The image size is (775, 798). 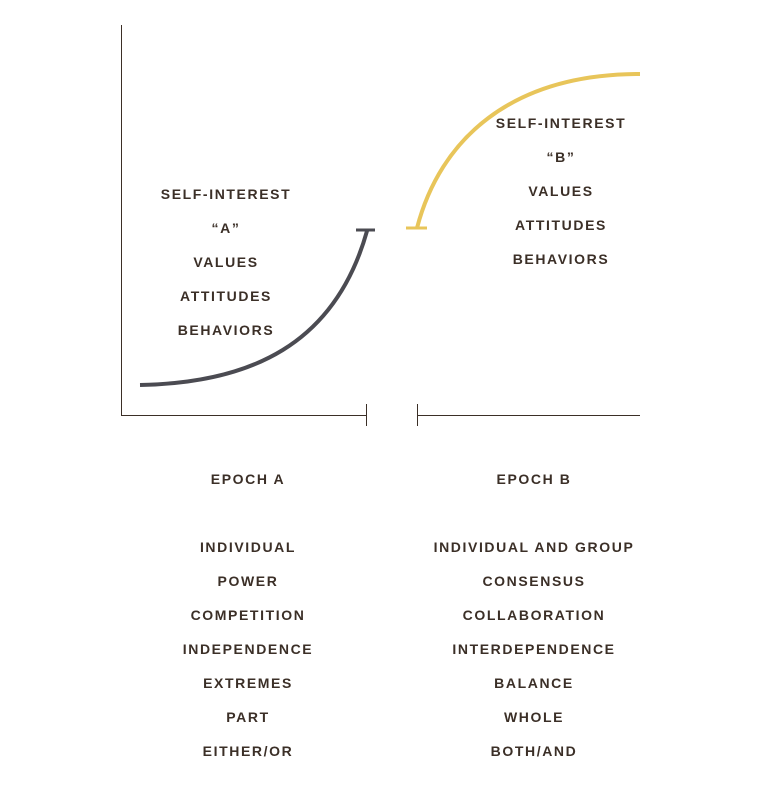 I want to click on epoch-a-trait: INDIVIDUAL, so click(x=248, y=547).